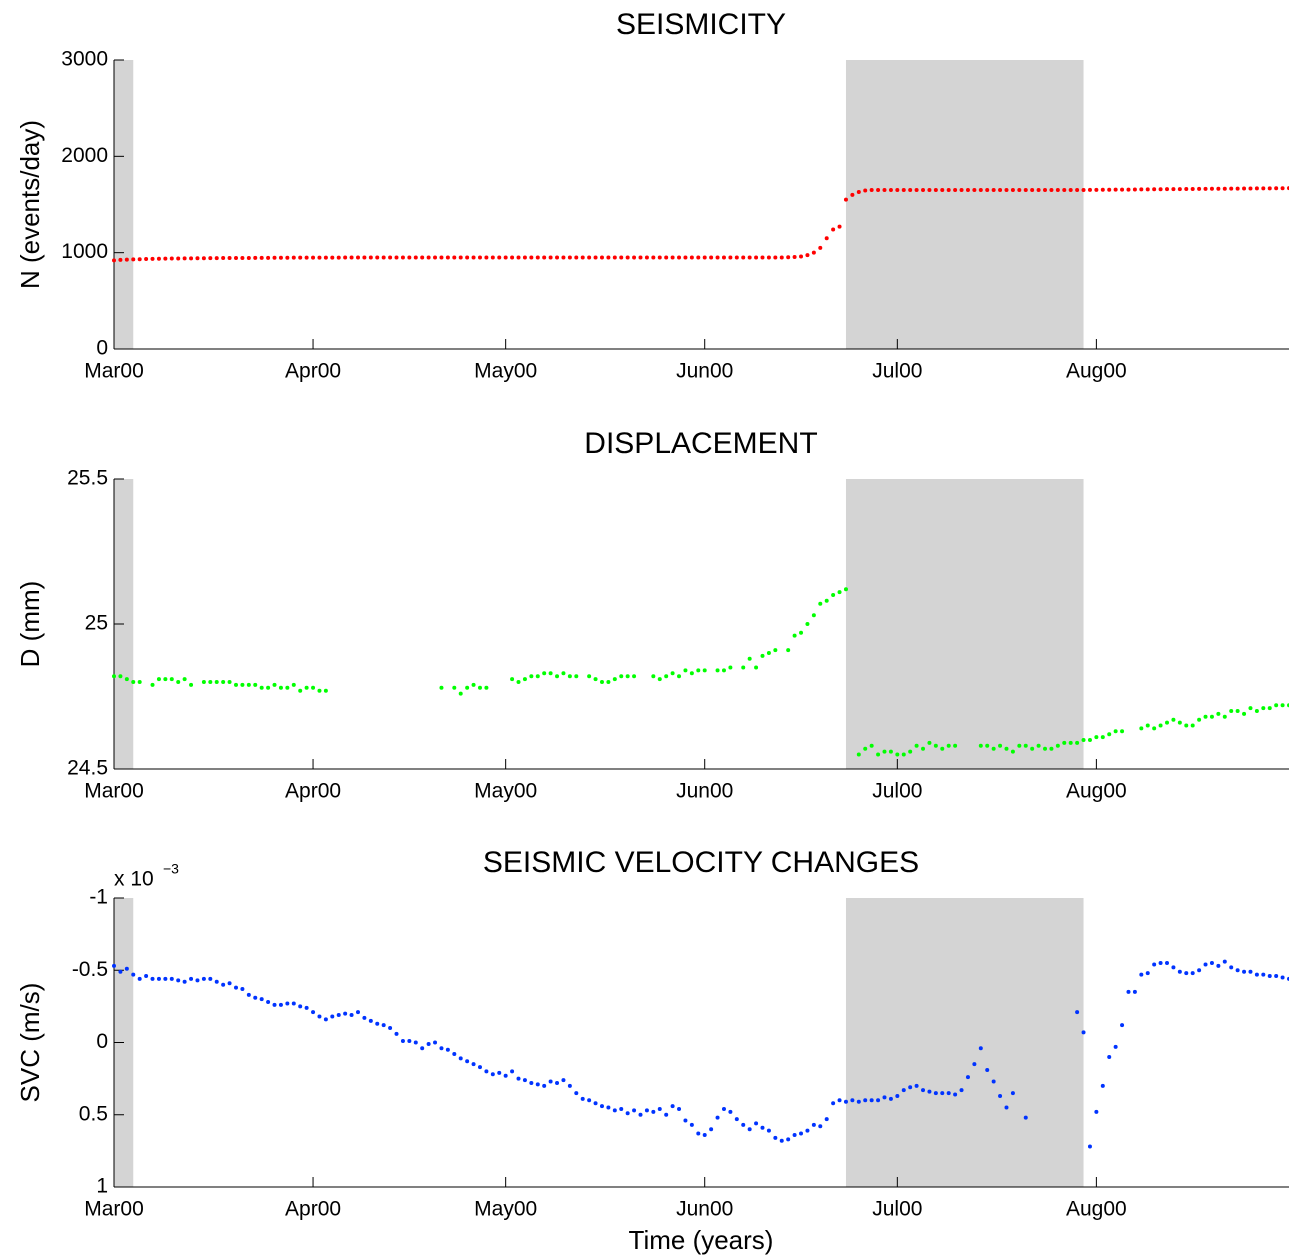  Describe the element at coordinates (700, 443) in the screenshot. I see `chart-title: DISPLACEMENT` at that location.